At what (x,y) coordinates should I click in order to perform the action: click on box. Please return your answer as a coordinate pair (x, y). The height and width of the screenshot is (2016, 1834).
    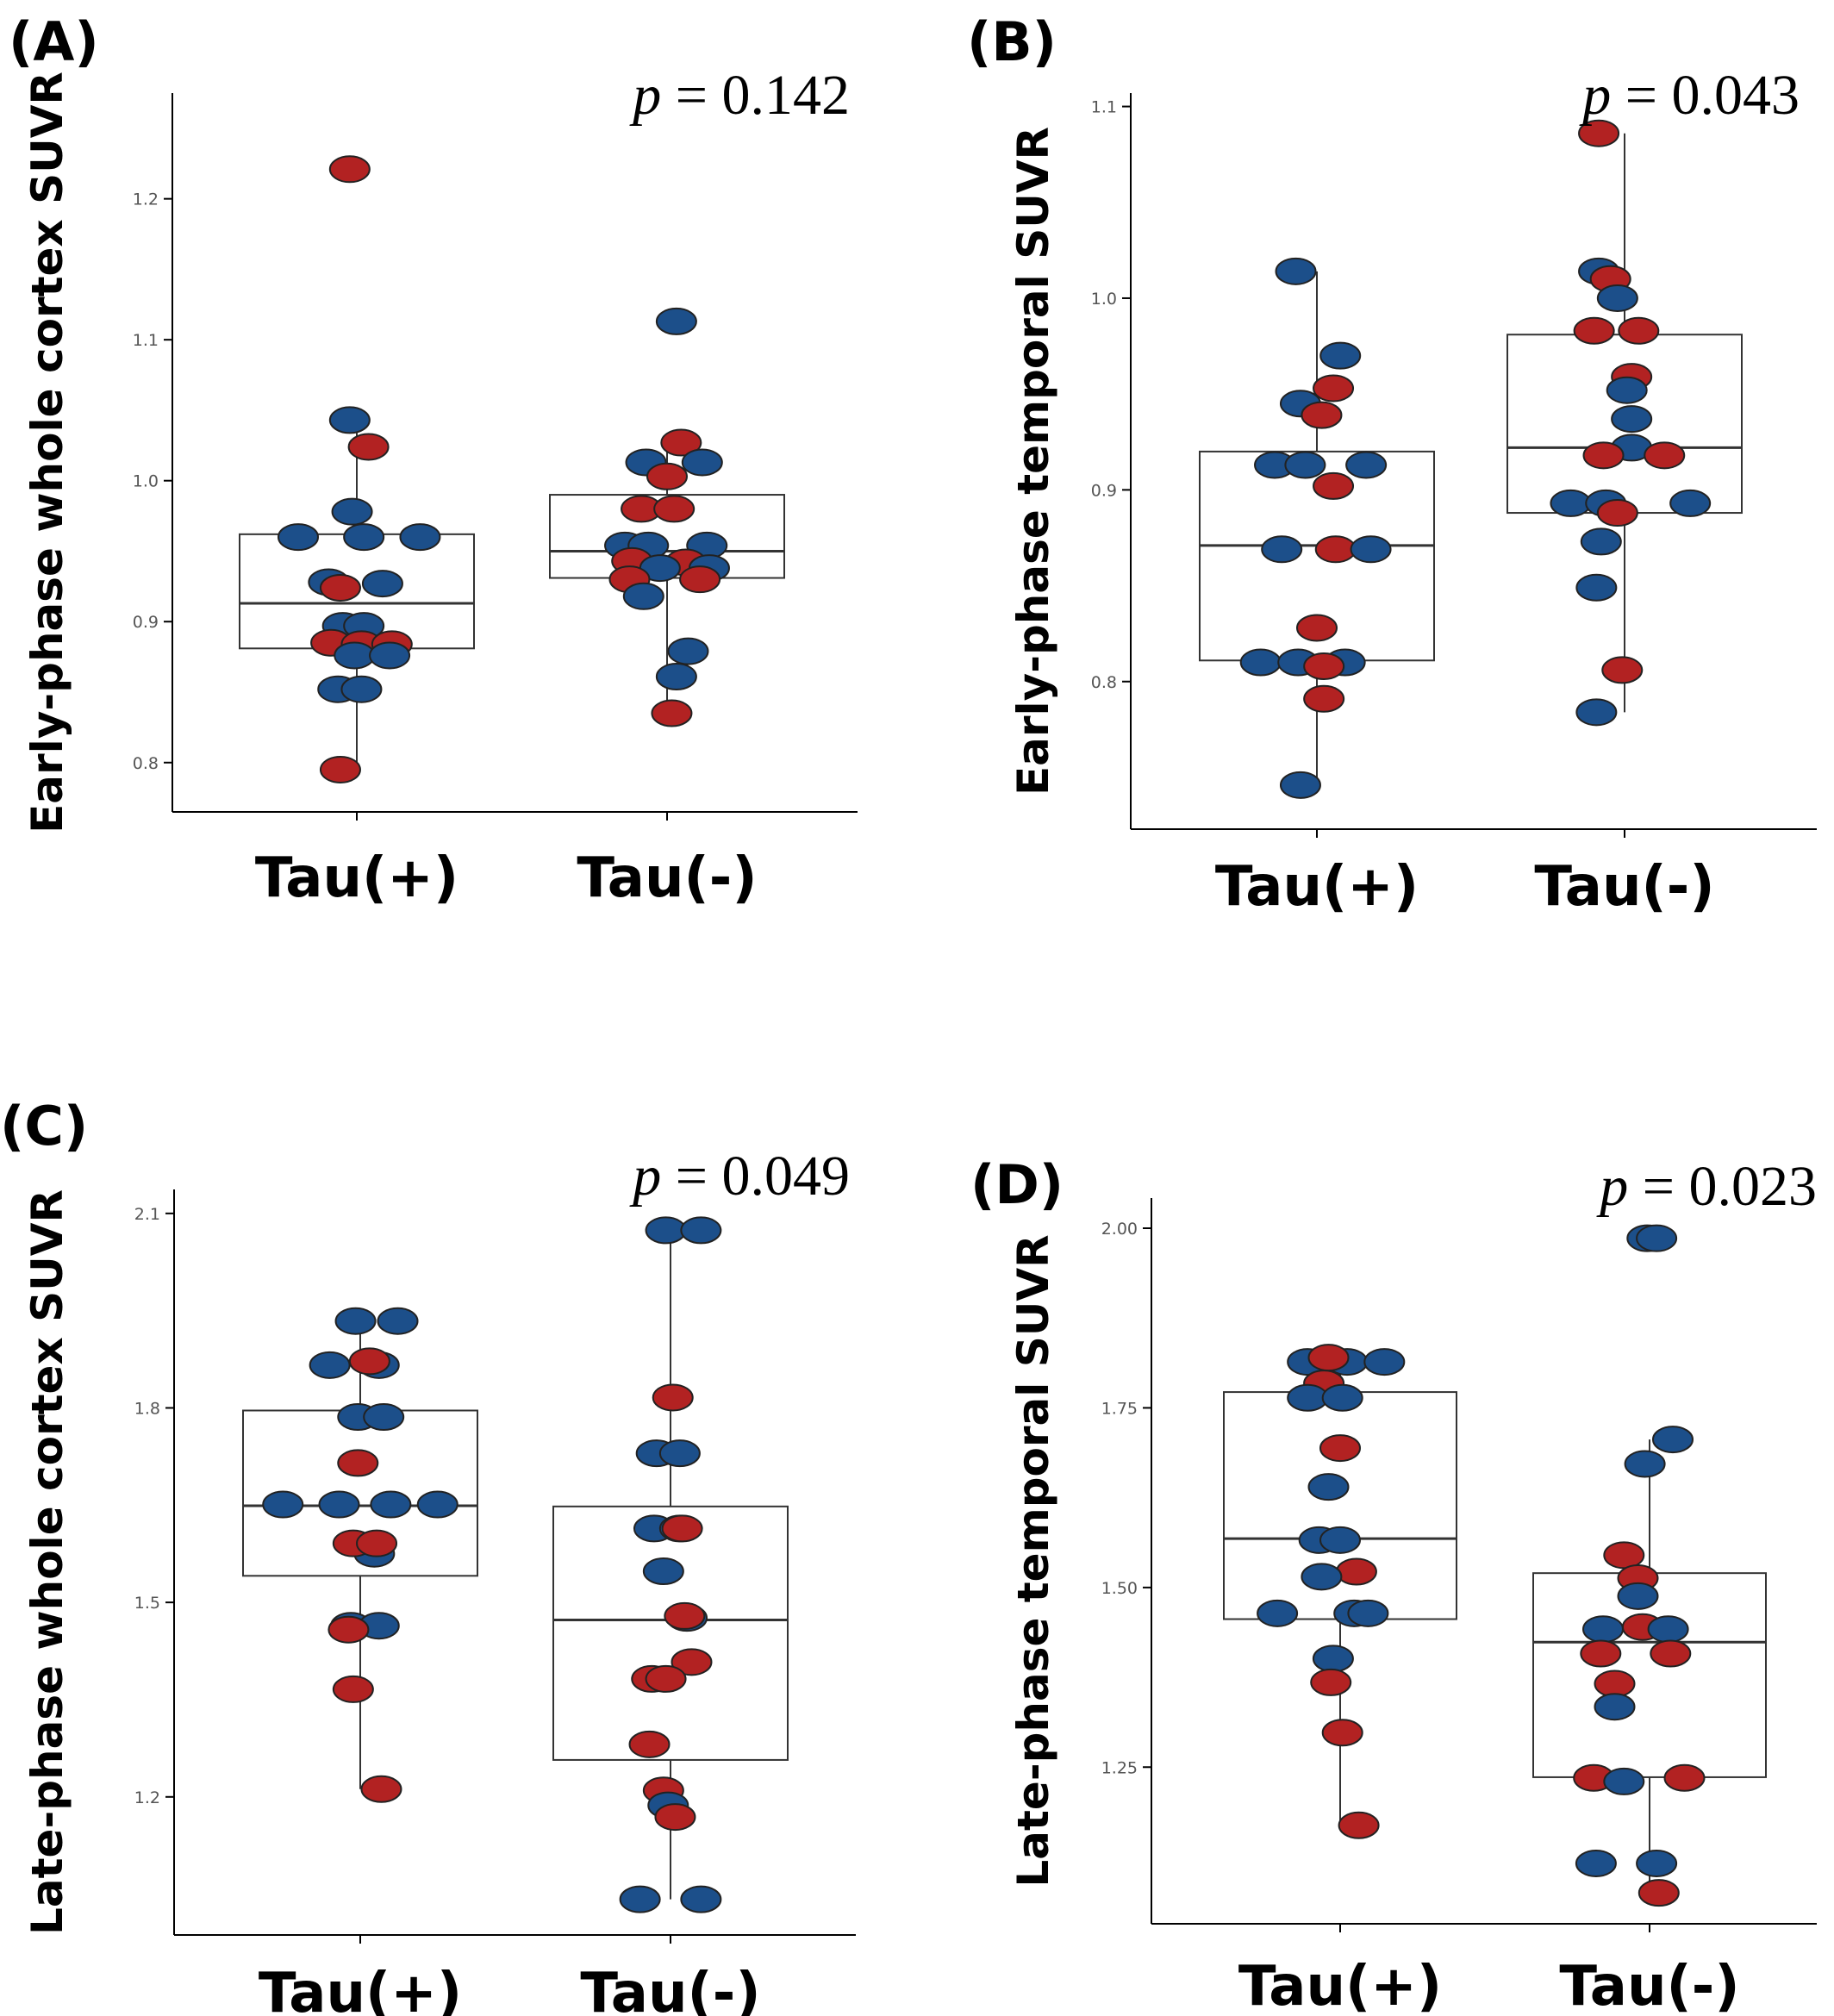
    Looking at the image, I should click on (1340, 1505).